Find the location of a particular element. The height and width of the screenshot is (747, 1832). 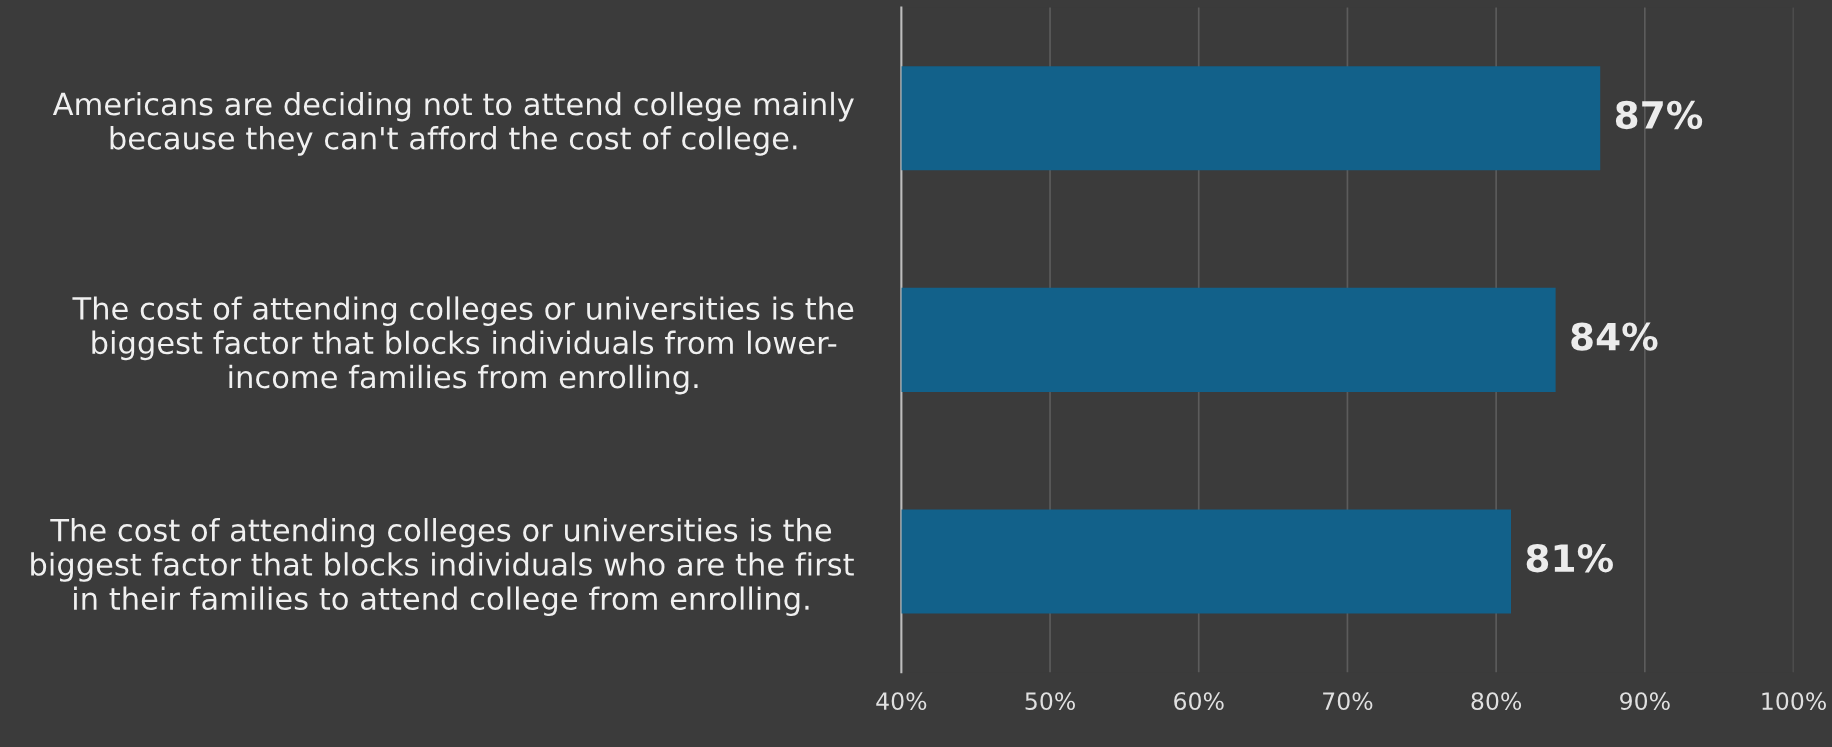

data-label: 81% is located at coordinates (1569, 558).